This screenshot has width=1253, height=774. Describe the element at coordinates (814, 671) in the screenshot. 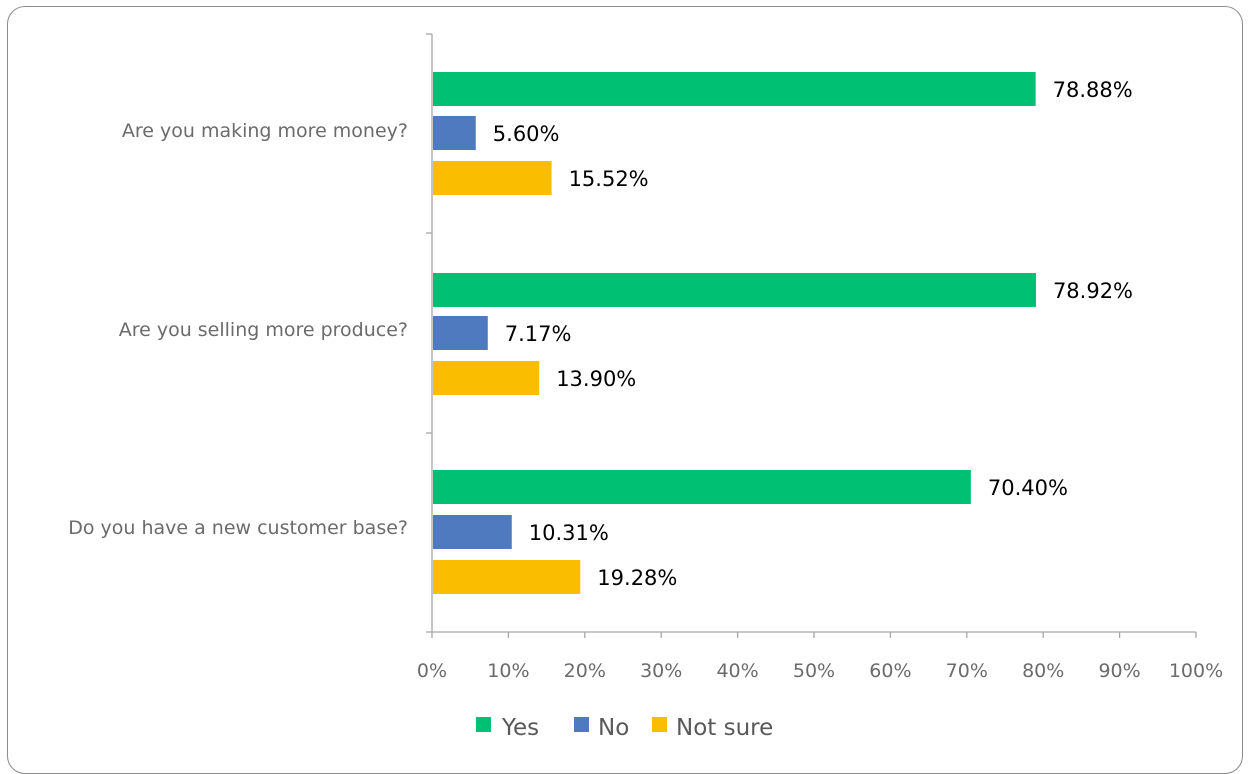

I see `x-tick-label: 50%` at that location.